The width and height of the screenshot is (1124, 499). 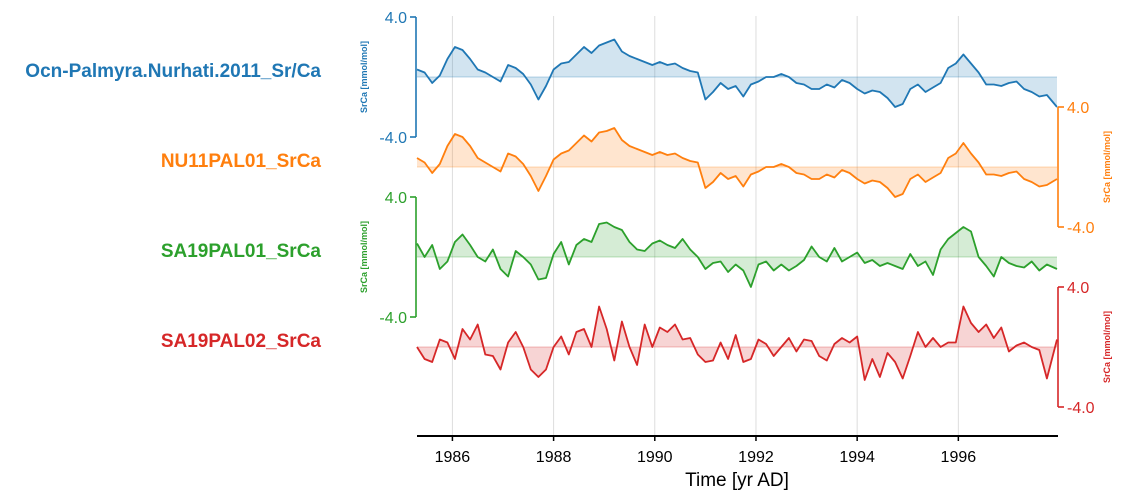 I want to click on x-tick-label-1992: 1992, so click(x=756, y=457).